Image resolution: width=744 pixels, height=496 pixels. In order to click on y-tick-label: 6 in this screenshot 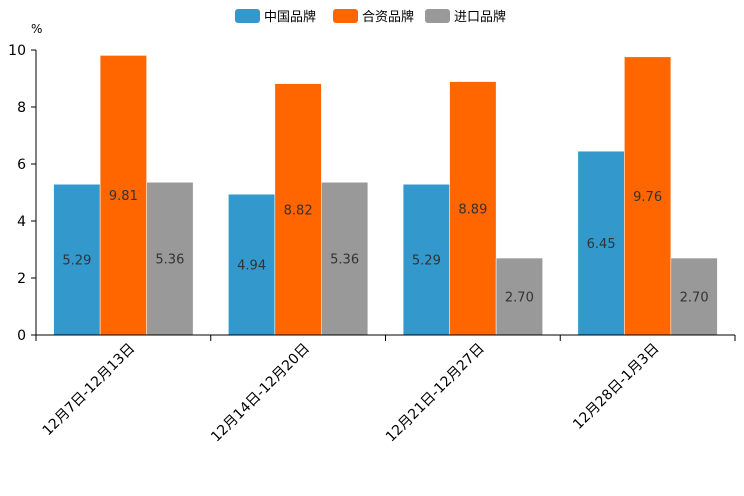, I will do `click(21, 165)`.